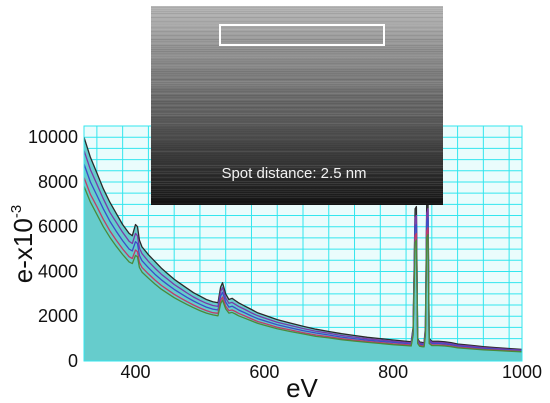 The image size is (550, 403). What do you see at coordinates (264, 372) in the screenshot?
I see `x-tick-label: 600` at bounding box center [264, 372].